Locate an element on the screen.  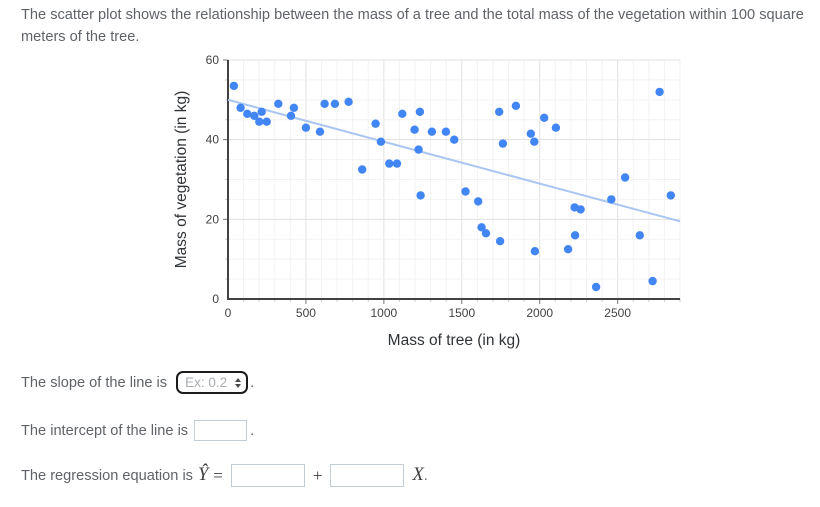
x-axis-title: Mass of tree (in kg) is located at coordinates (454, 340).